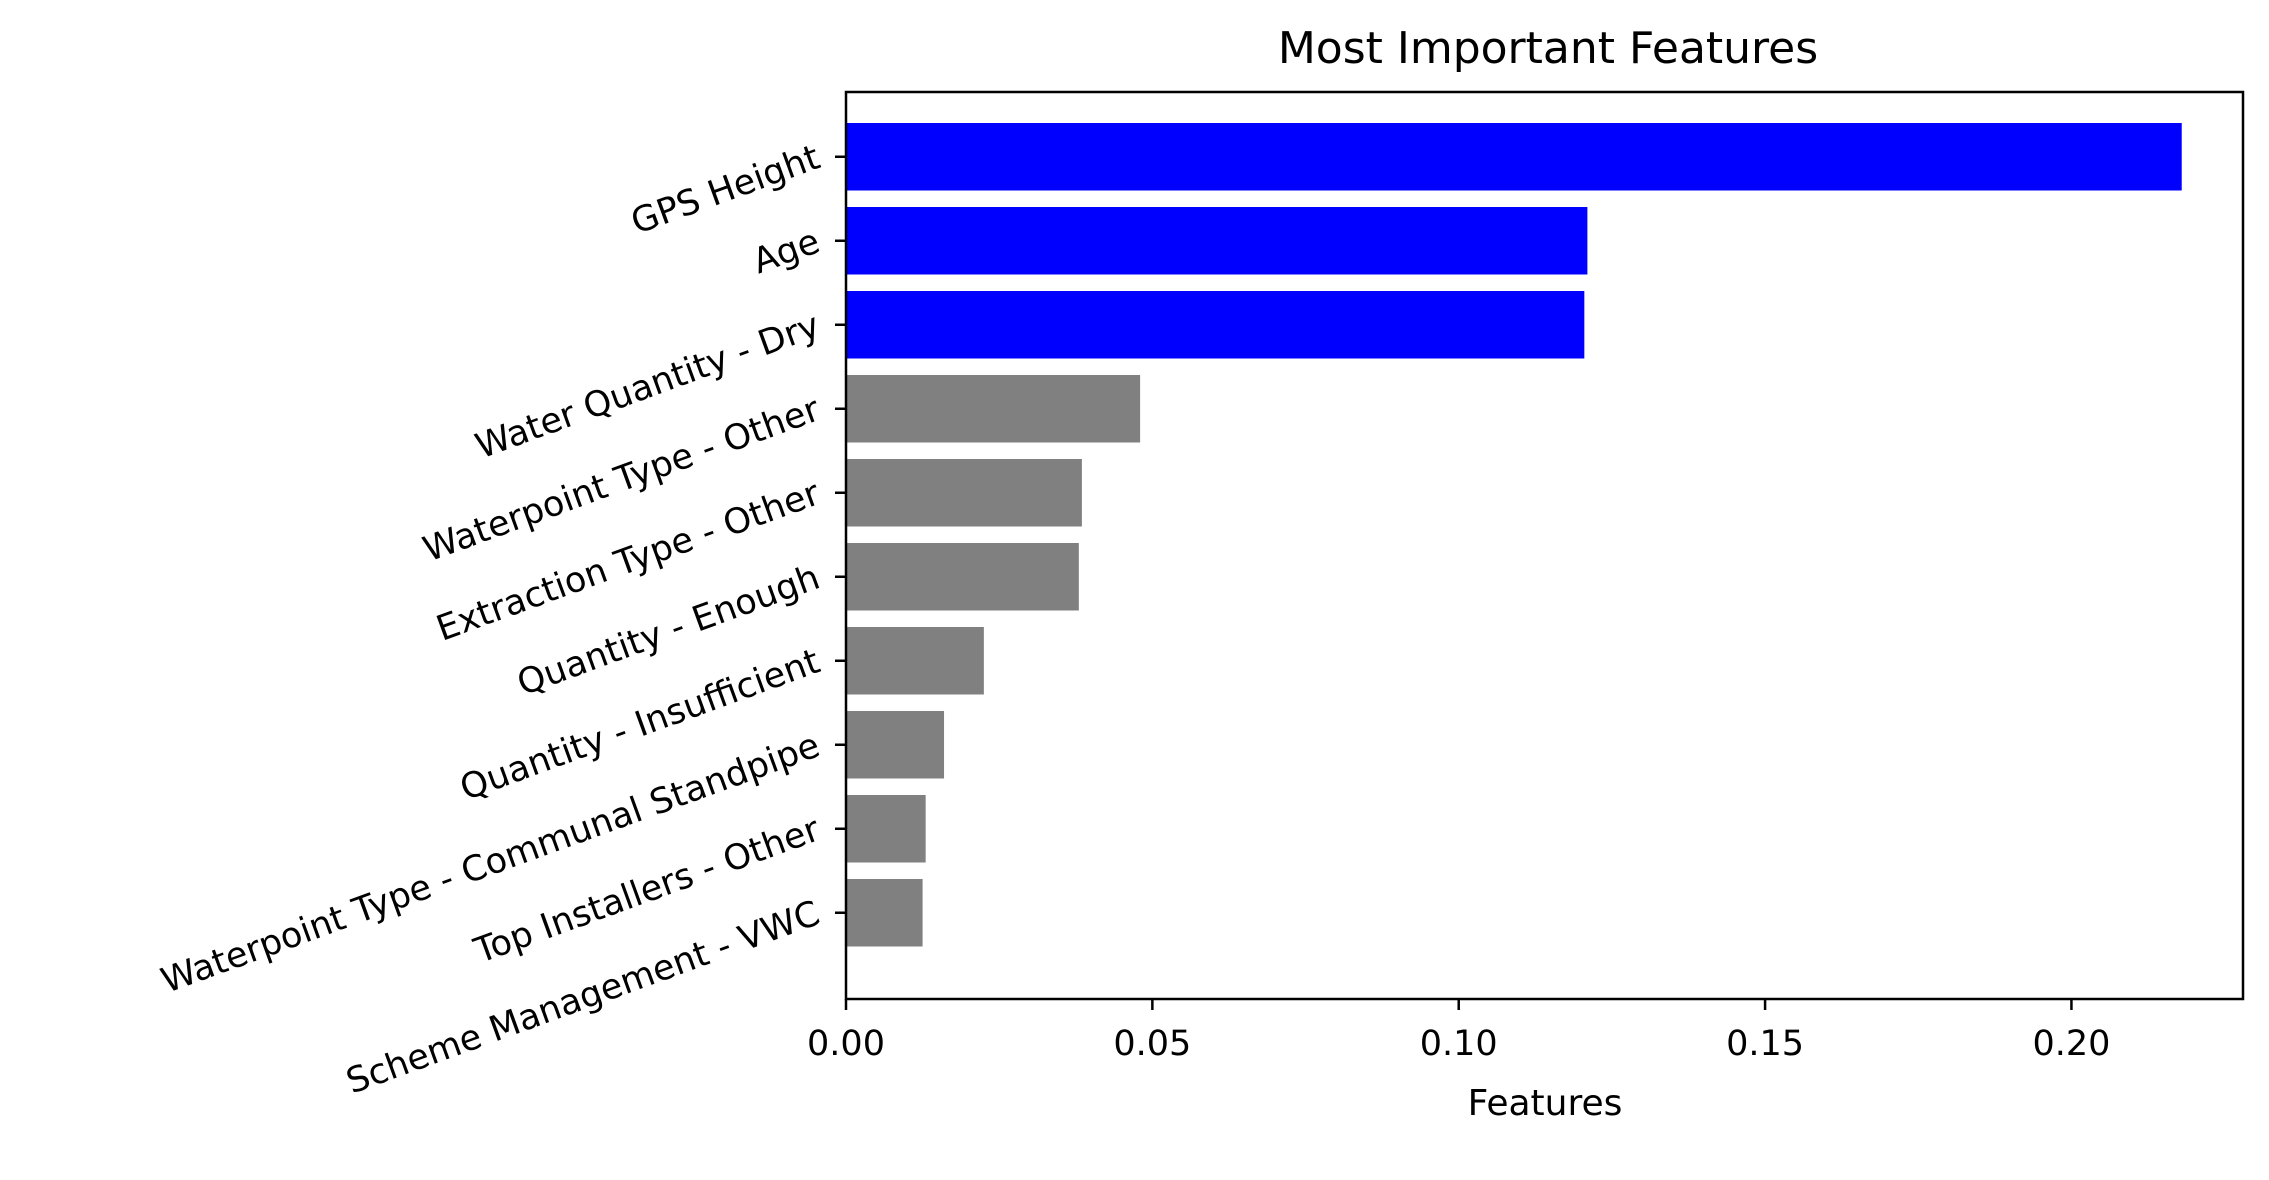 The height and width of the screenshot is (1180, 2269). I want to click on x-tick-label: 0.15, so click(1765, 1044).